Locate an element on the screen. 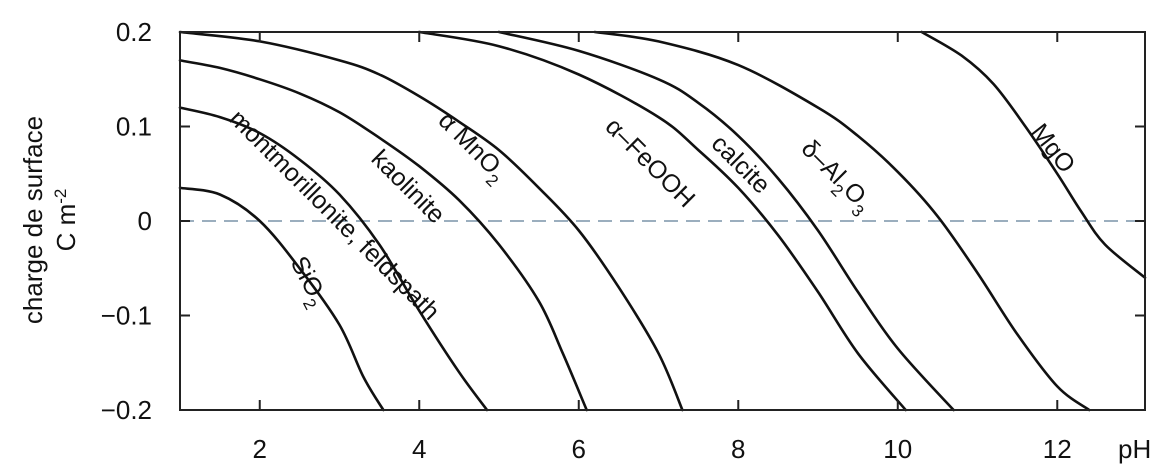 The height and width of the screenshot is (468, 1165). y-axis-unit-exponent: -2 is located at coordinates (60, 196).